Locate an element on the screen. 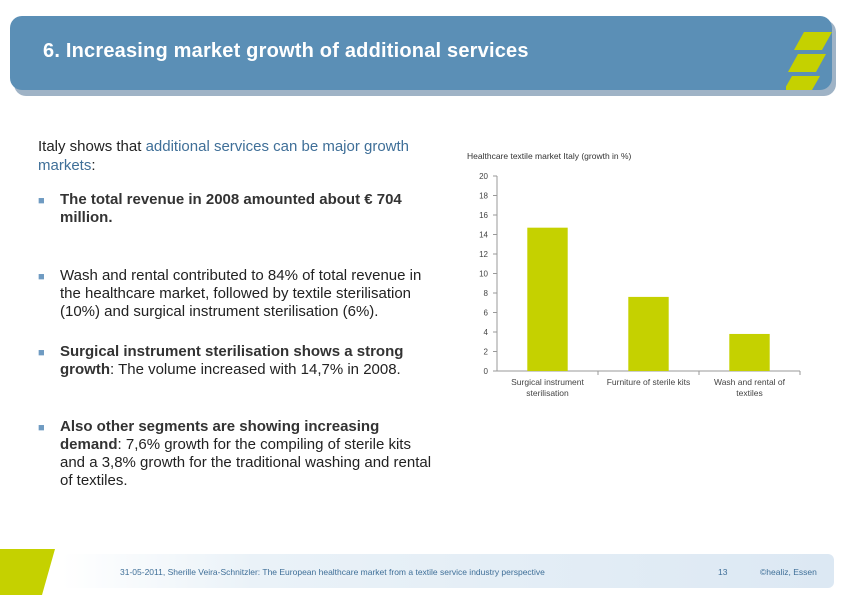 This screenshot has width=842, height=595. corner-decoration-bottom-left is located at coordinates (27, 572).